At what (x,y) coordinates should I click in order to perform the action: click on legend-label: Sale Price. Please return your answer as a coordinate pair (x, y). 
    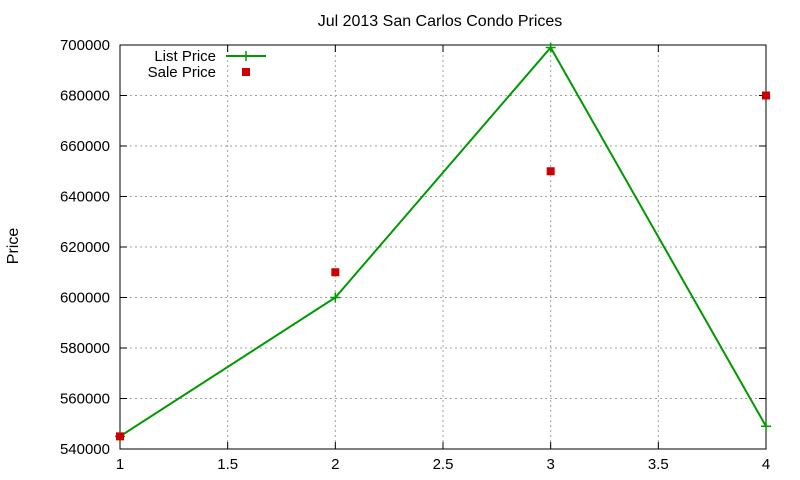
    Looking at the image, I should click on (182, 72).